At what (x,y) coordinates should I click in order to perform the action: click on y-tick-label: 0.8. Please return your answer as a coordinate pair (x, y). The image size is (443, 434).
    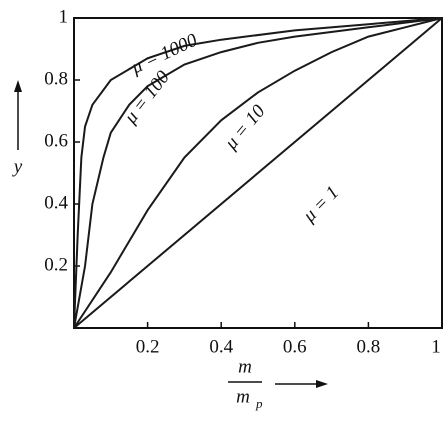
    Looking at the image, I should click on (56, 78).